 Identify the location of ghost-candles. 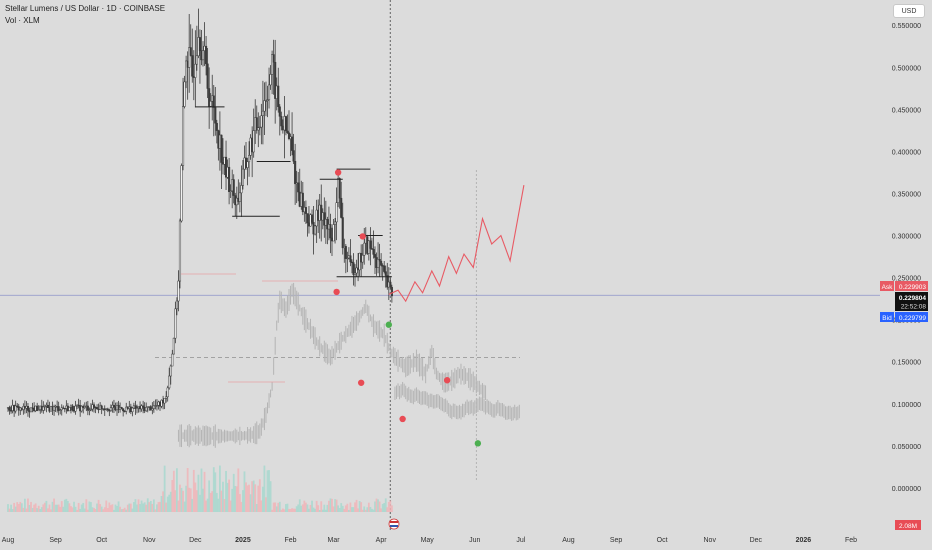
(348, 365).